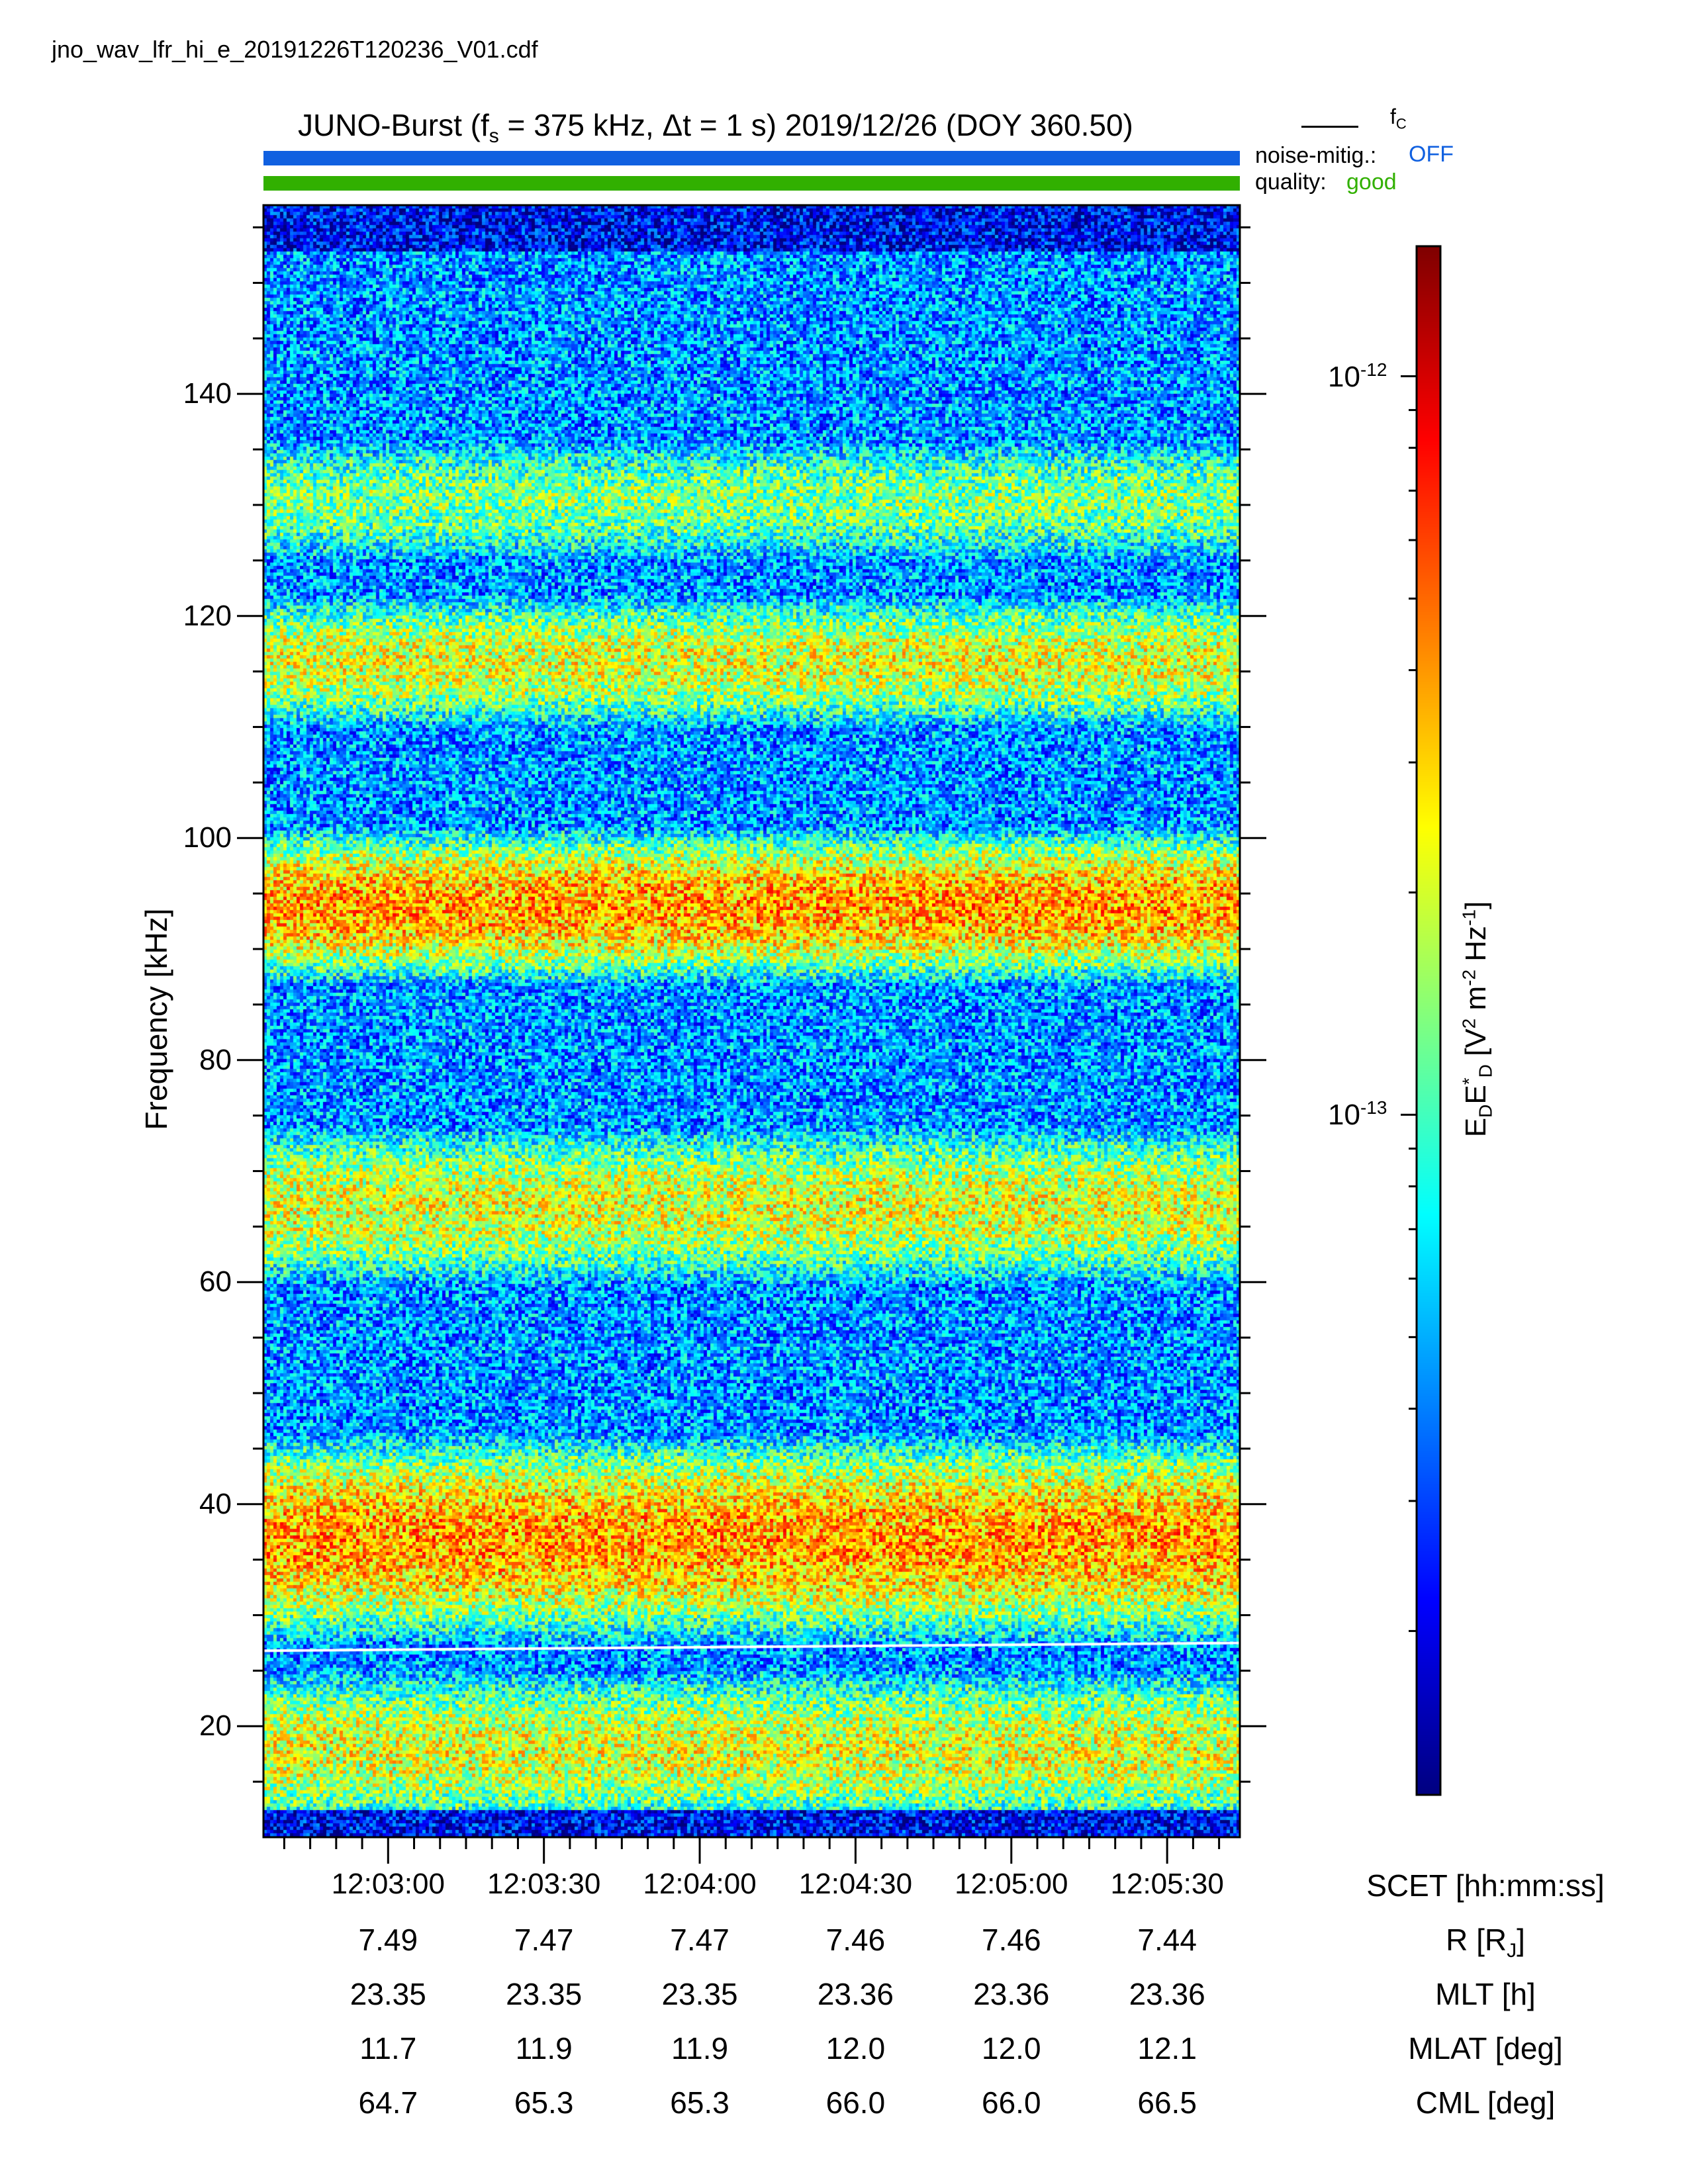  What do you see at coordinates (494, 136) in the screenshot?
I see `title-subscript: s` at bounding box center [494, 136].